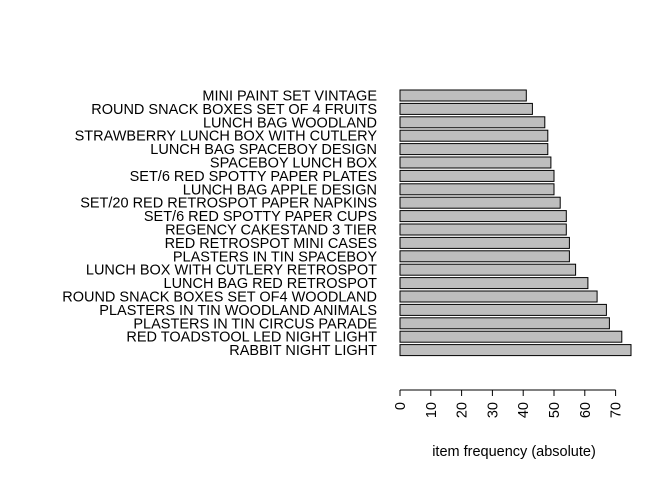 The width and height of the screenshot is (672, 480). What do you see at coordinates (251, 338) in the screenshot?
I see `category-label: RED TOADSTOOL LED NIGHT LIGHT` at bounding box center [251, 338].